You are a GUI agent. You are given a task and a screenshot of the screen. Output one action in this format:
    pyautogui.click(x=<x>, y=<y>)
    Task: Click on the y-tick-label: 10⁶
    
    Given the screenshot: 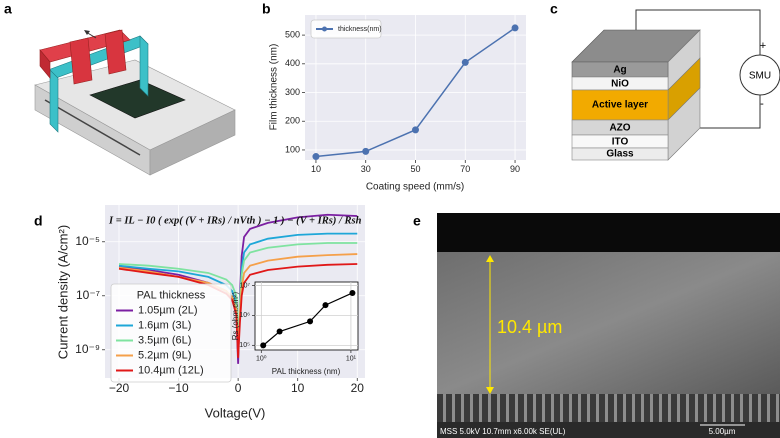 What is the action you would take?
    pyautogui.click(x=244, y=315)
    